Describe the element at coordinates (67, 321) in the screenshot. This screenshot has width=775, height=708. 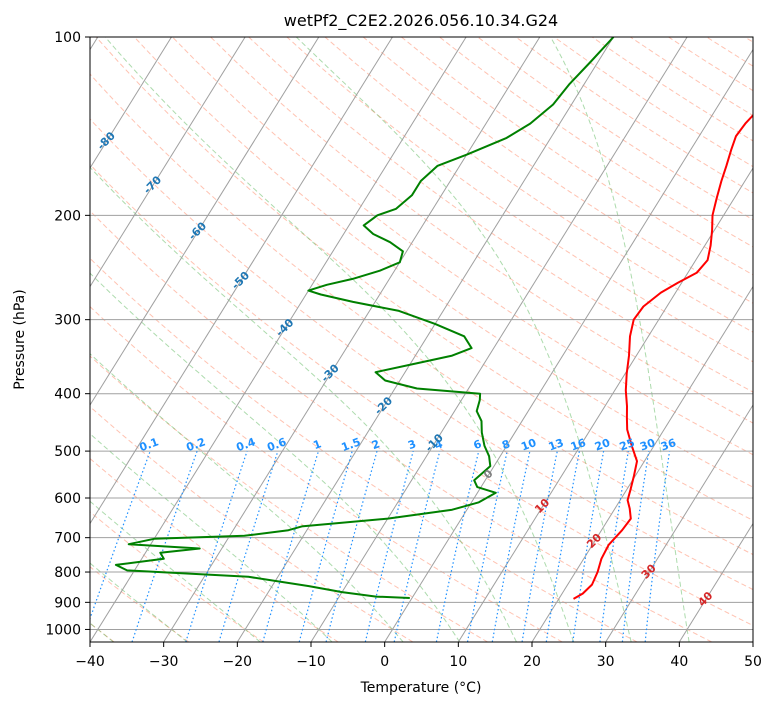
I see `y-tick-label: 300` at that location.